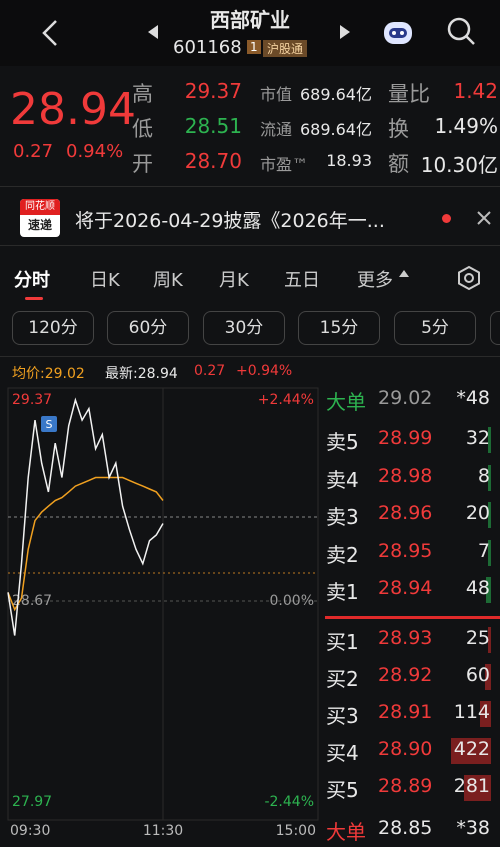 This screenshot has width=500, height=847. Describe the element at coordinates (213, 126) in the screenshot. I see `stat-value: 28.51` at that location.